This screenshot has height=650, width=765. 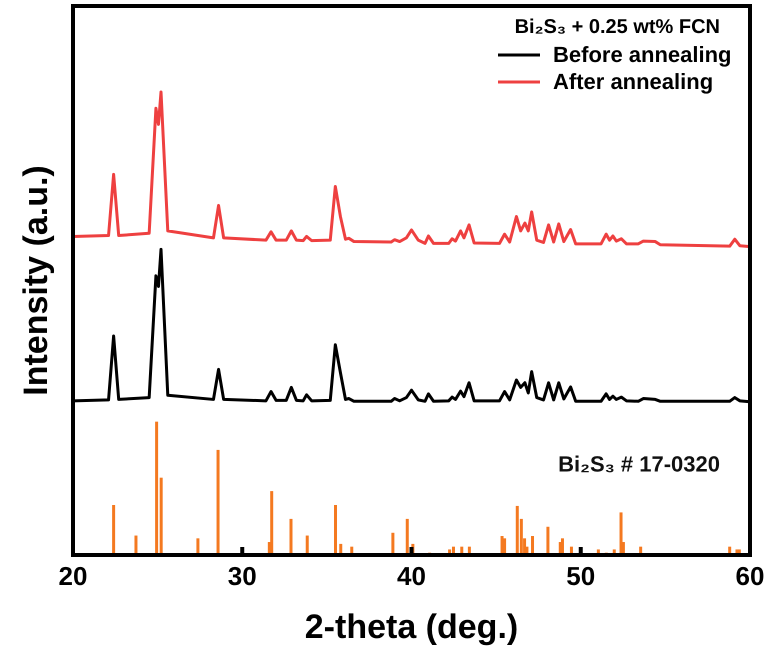 I want to click on x-tick-label: 40, so click(x=411, y=576).